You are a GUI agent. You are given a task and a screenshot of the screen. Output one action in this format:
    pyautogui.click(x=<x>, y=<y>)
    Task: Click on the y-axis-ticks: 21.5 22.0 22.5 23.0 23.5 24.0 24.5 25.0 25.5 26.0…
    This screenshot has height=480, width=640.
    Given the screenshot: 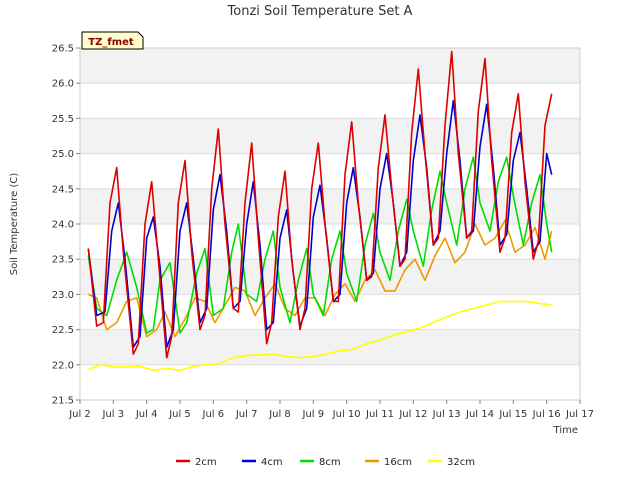 What is the action you would take?
    pyautogui.click(x=66, y=225)
    